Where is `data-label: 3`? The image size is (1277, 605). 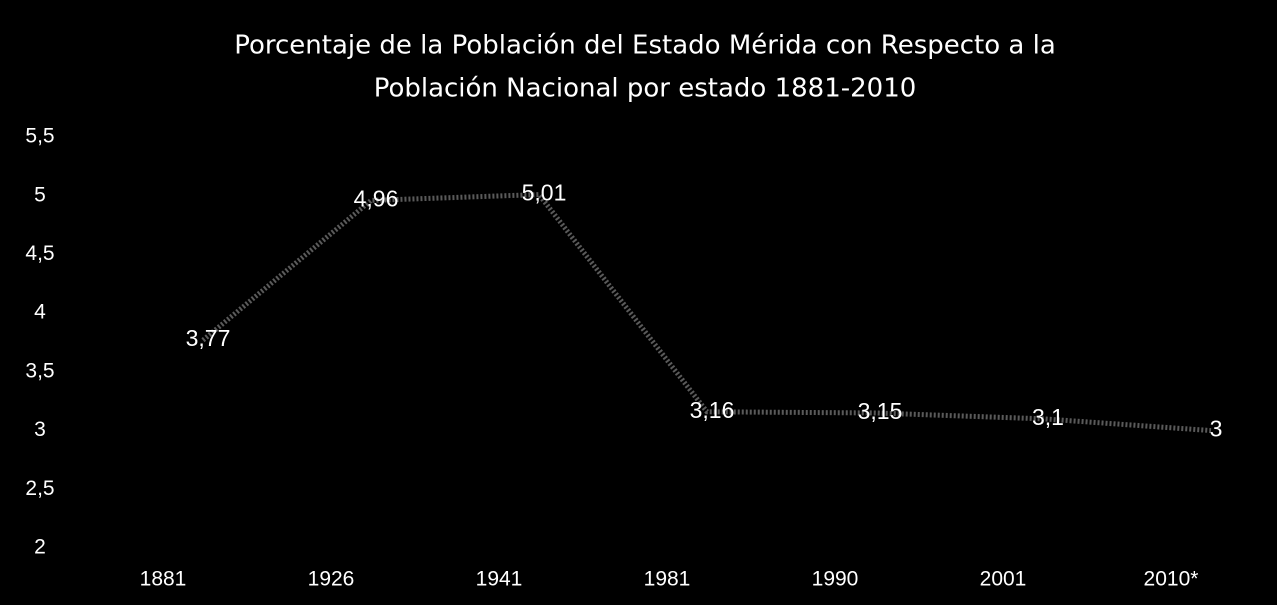
data-label: 3 is located at coordinates (1216, 429).